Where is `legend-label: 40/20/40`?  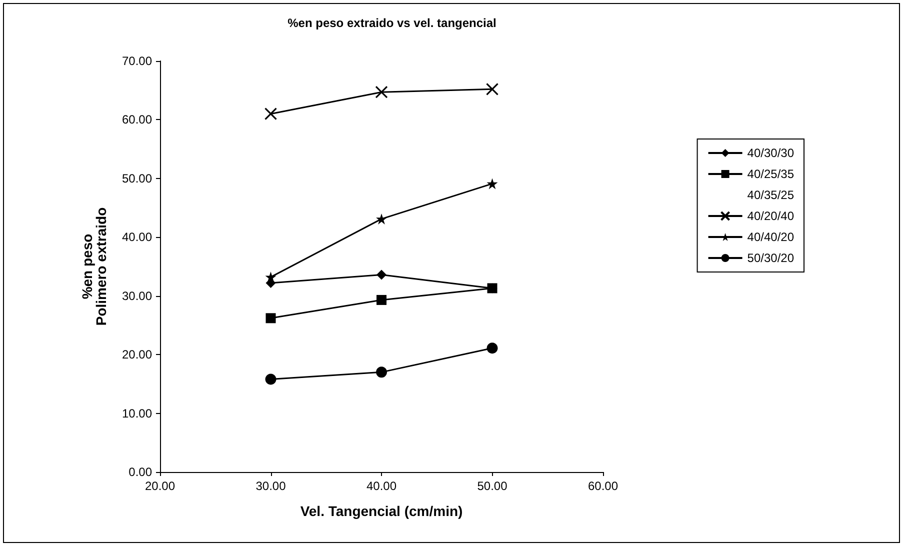 legend-label: 40/20/40 is located at coordinates (770, 216).